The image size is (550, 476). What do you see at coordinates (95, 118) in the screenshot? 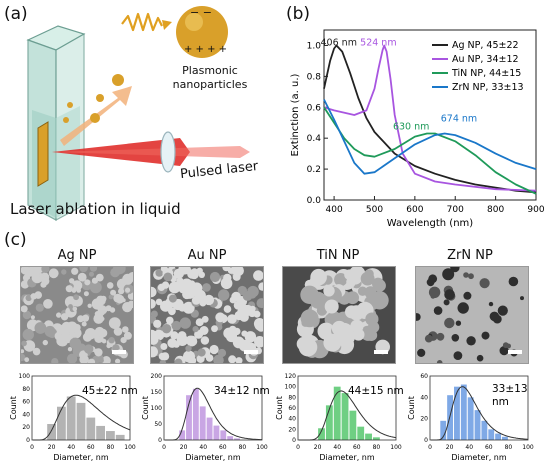
I see `ejected-particle` at bounding box center [95, 118].